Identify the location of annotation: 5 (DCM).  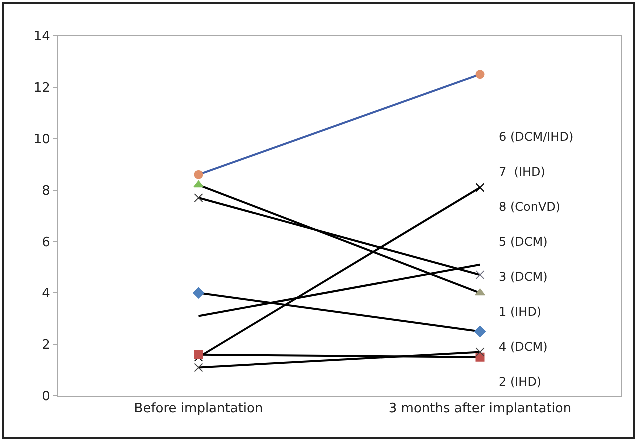
(523, 242).